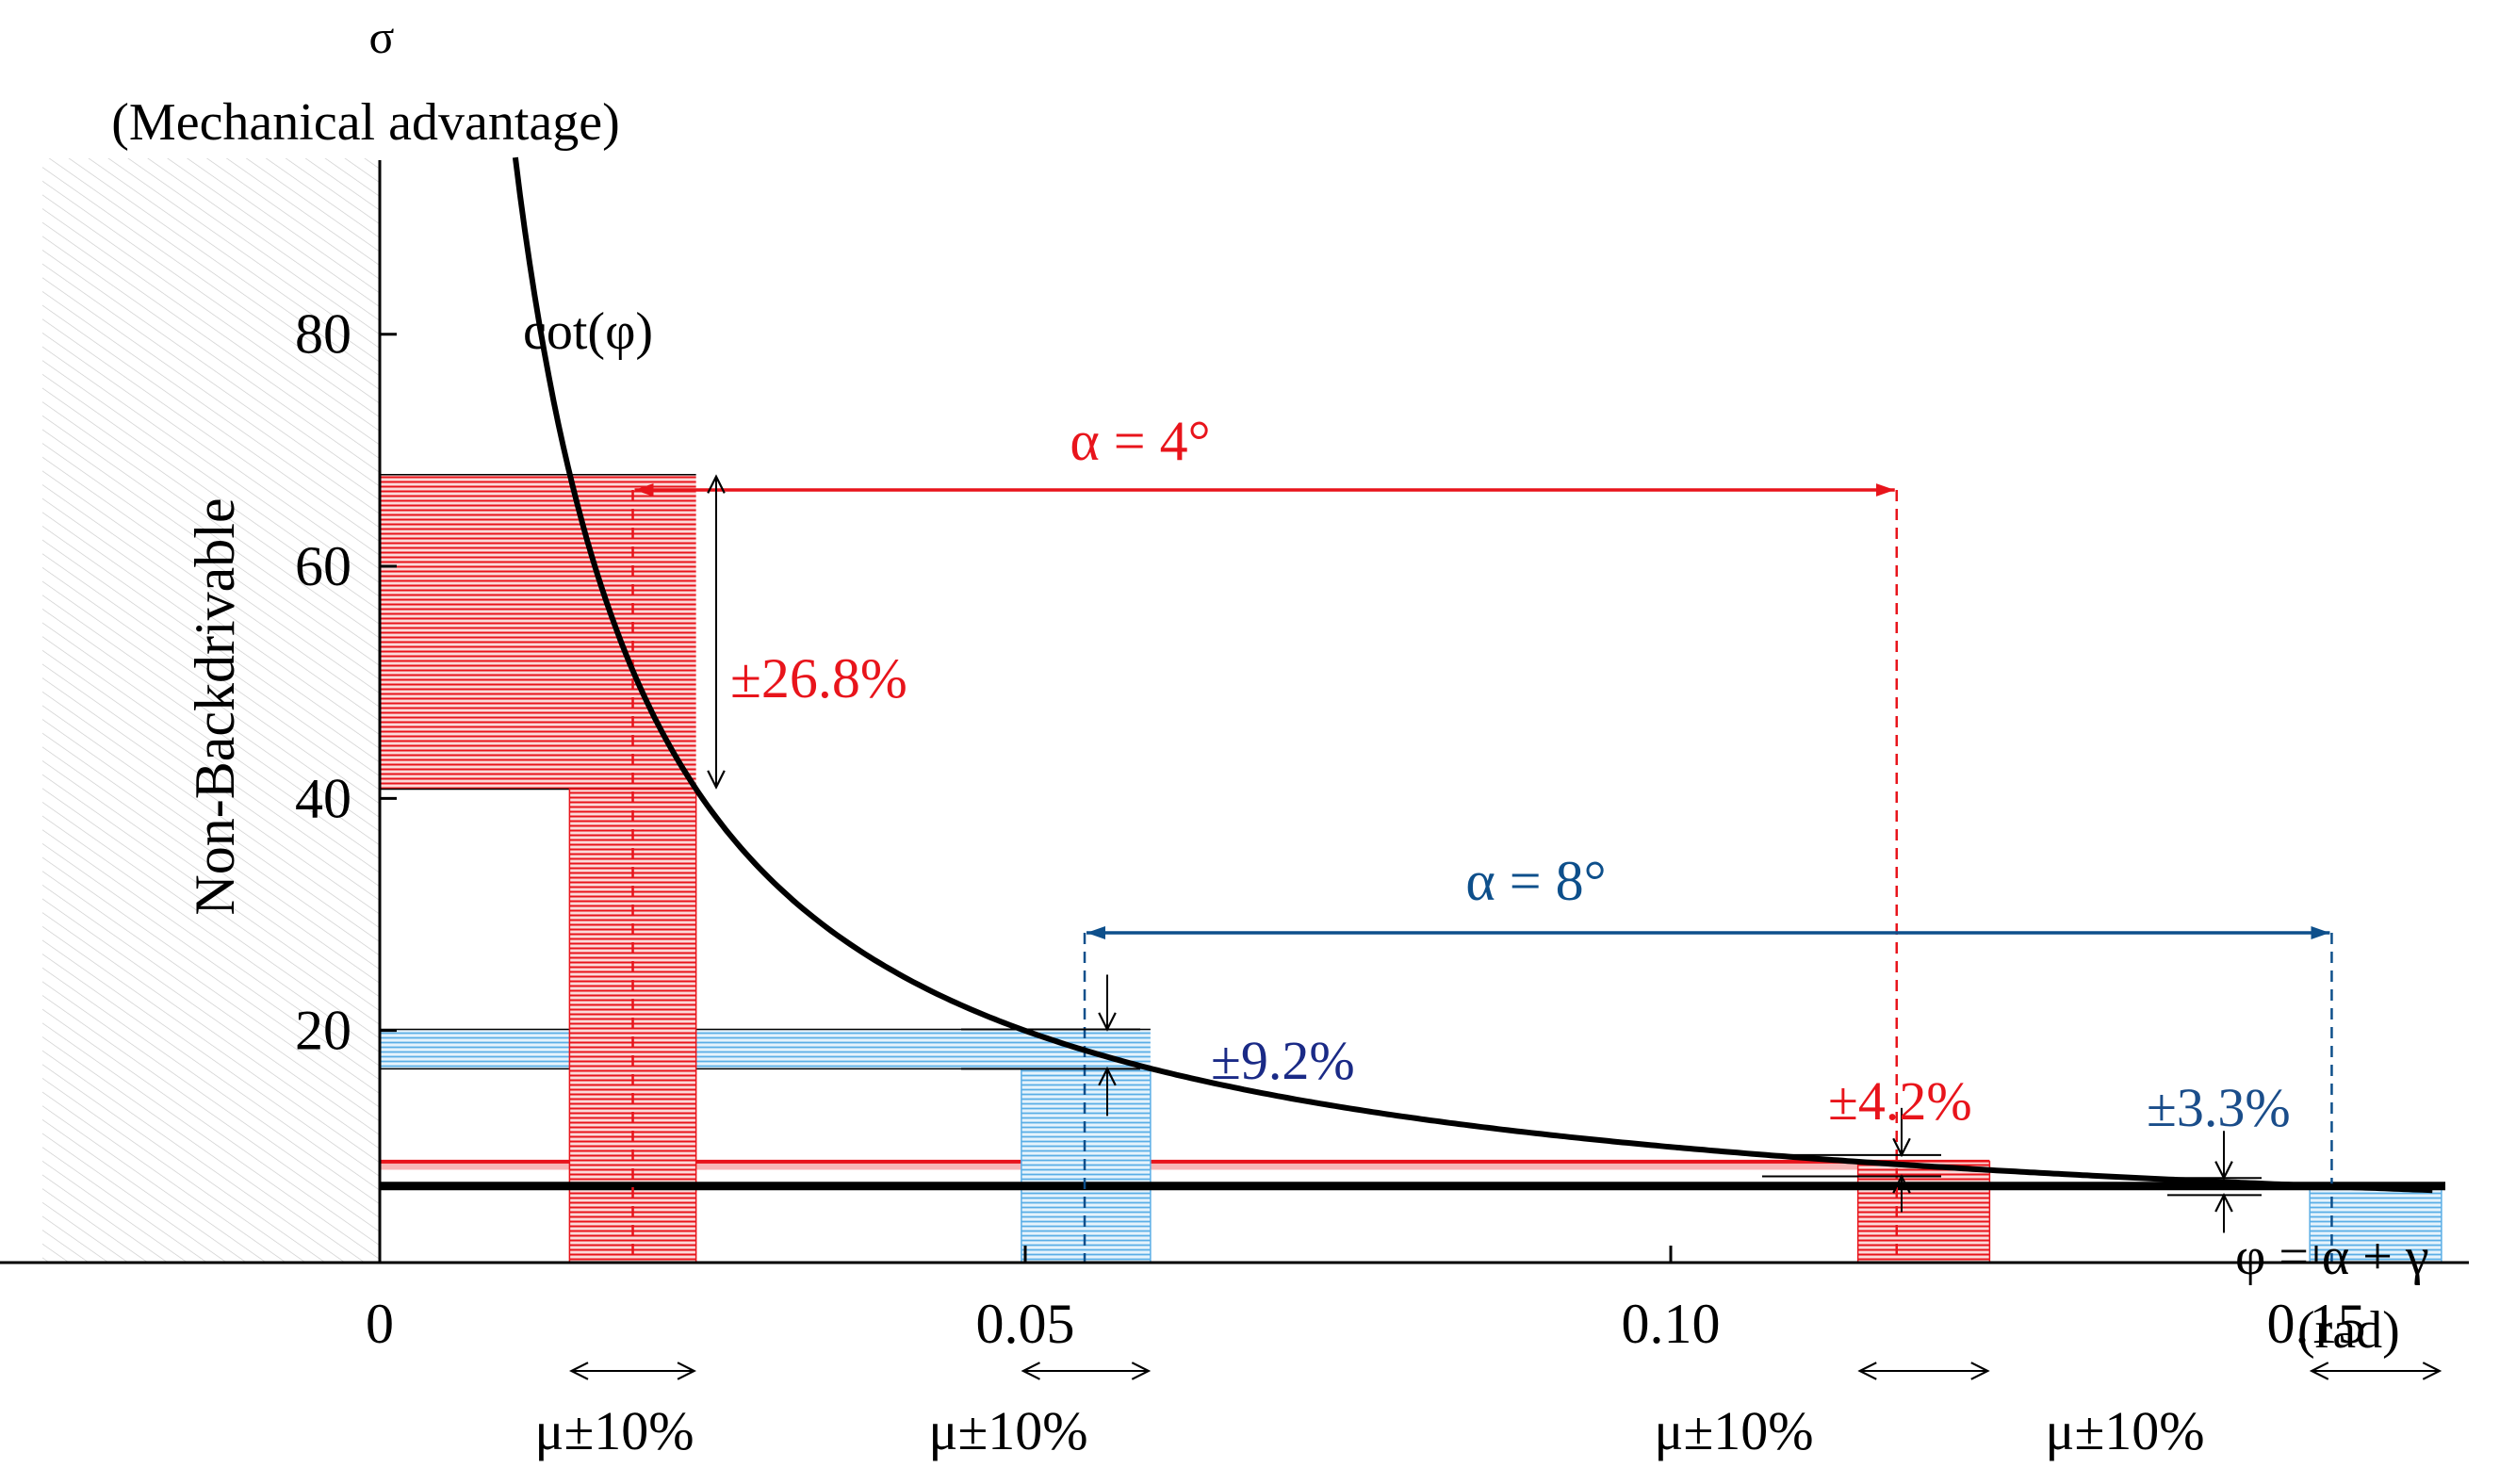 The image size is (2516, 1484). I want to click on non-backdrivable-label: Non-Backdrivable, so click(215, 706).